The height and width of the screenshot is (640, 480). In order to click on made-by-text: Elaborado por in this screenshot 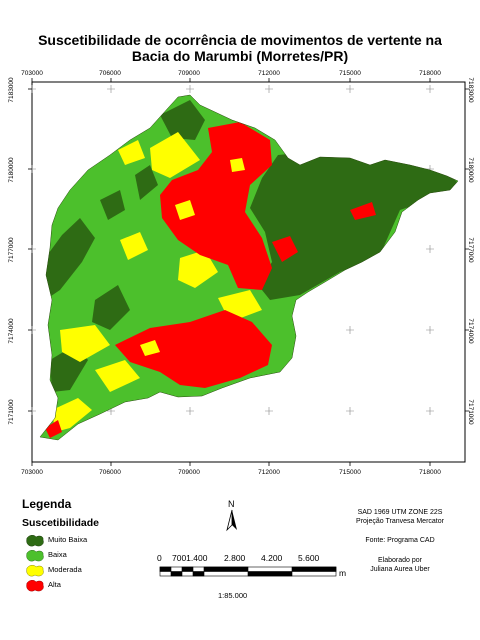, I will do `click(400, 560)`.